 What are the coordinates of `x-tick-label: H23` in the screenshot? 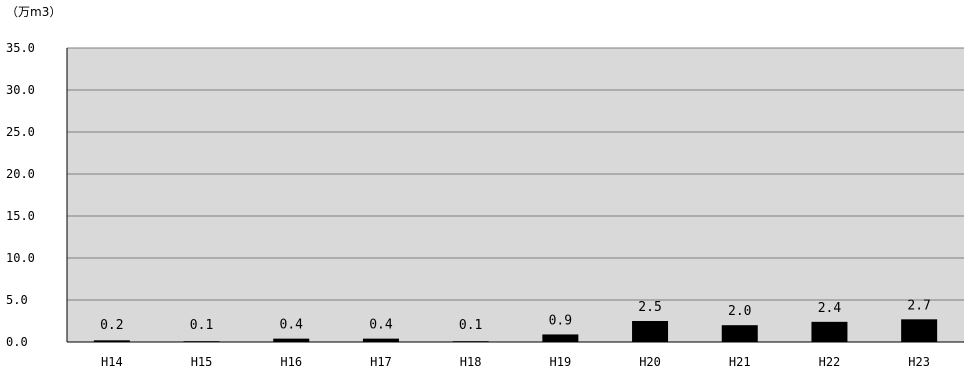 It's located at (919, 362).